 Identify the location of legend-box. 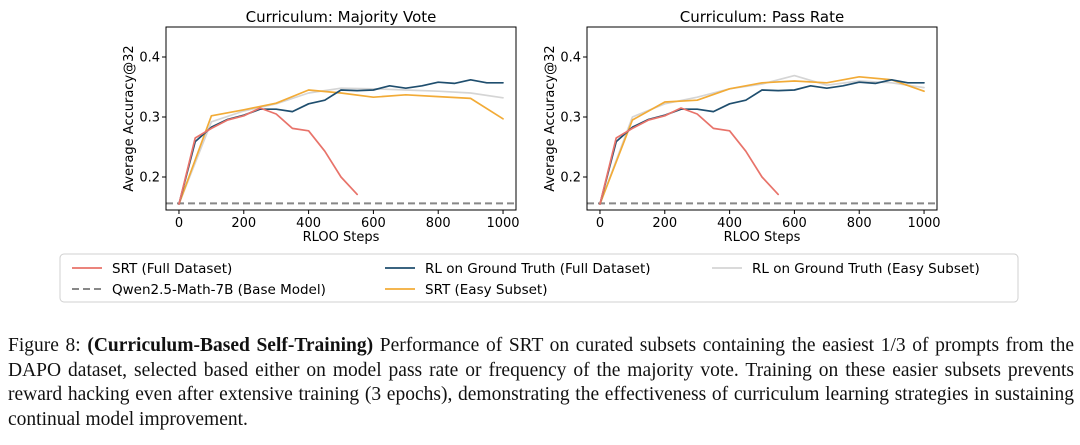
(539, 278).